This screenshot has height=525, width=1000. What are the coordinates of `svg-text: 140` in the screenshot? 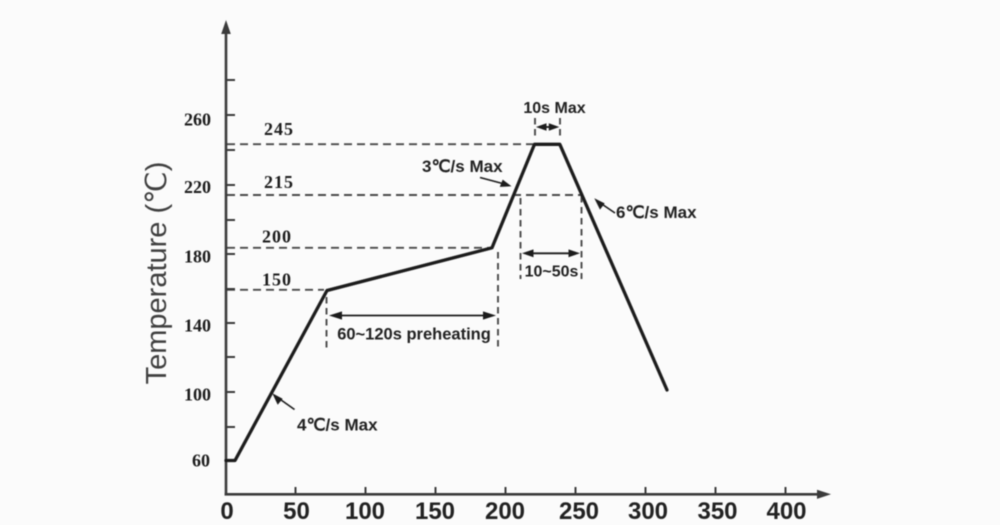 It's located at (197, 326).